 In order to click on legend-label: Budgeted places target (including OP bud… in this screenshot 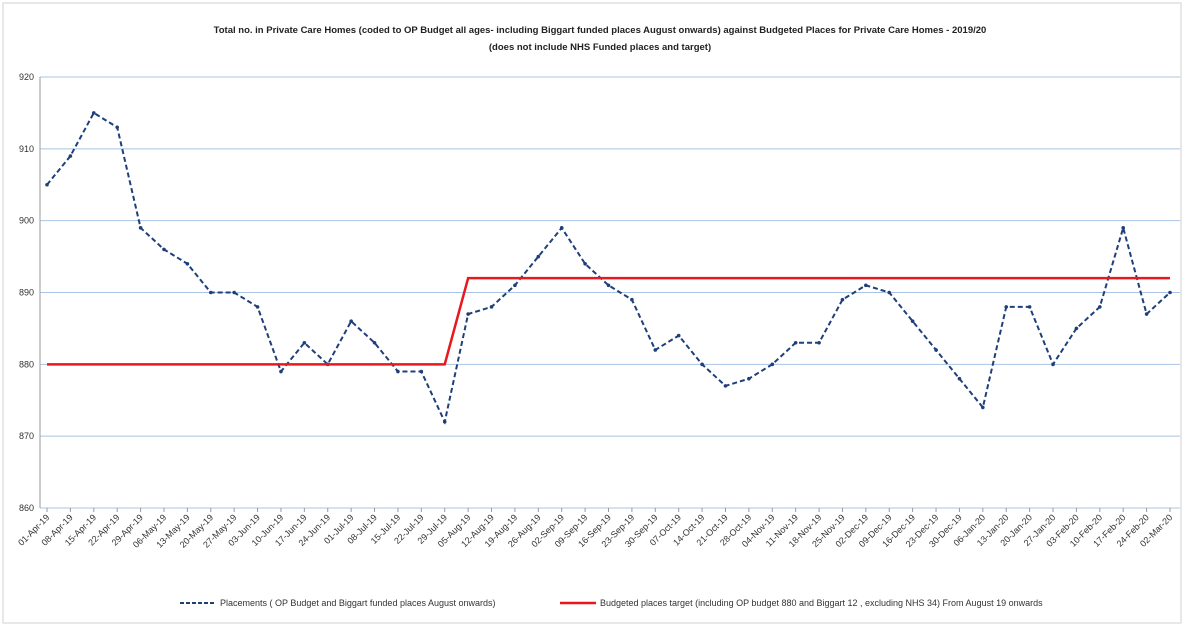, I will do `click(821, 603)`.